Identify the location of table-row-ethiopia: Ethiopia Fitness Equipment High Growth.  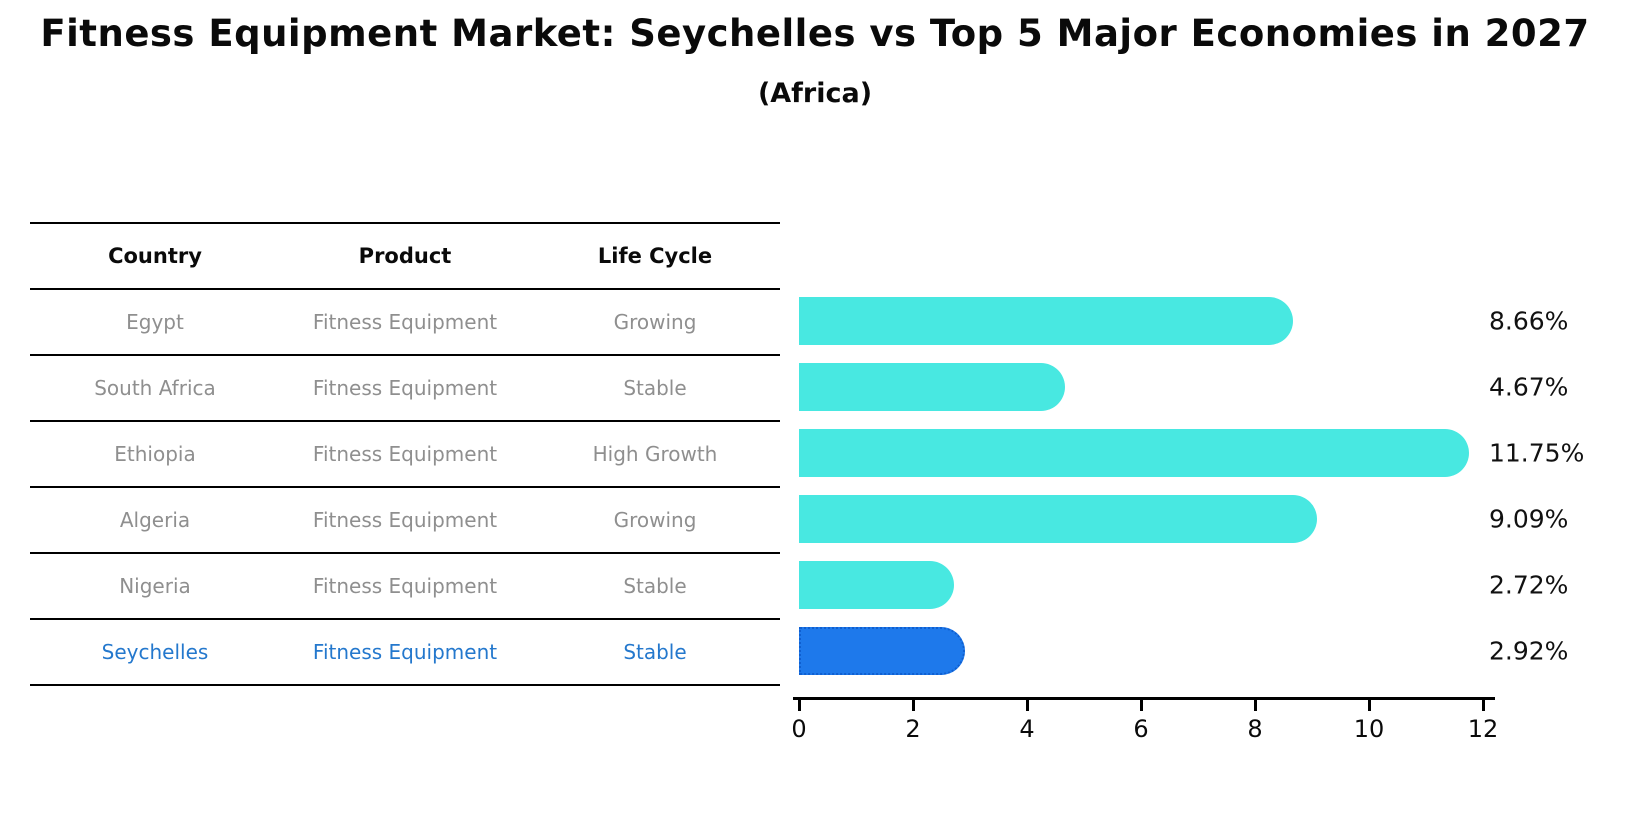
(405, 454).